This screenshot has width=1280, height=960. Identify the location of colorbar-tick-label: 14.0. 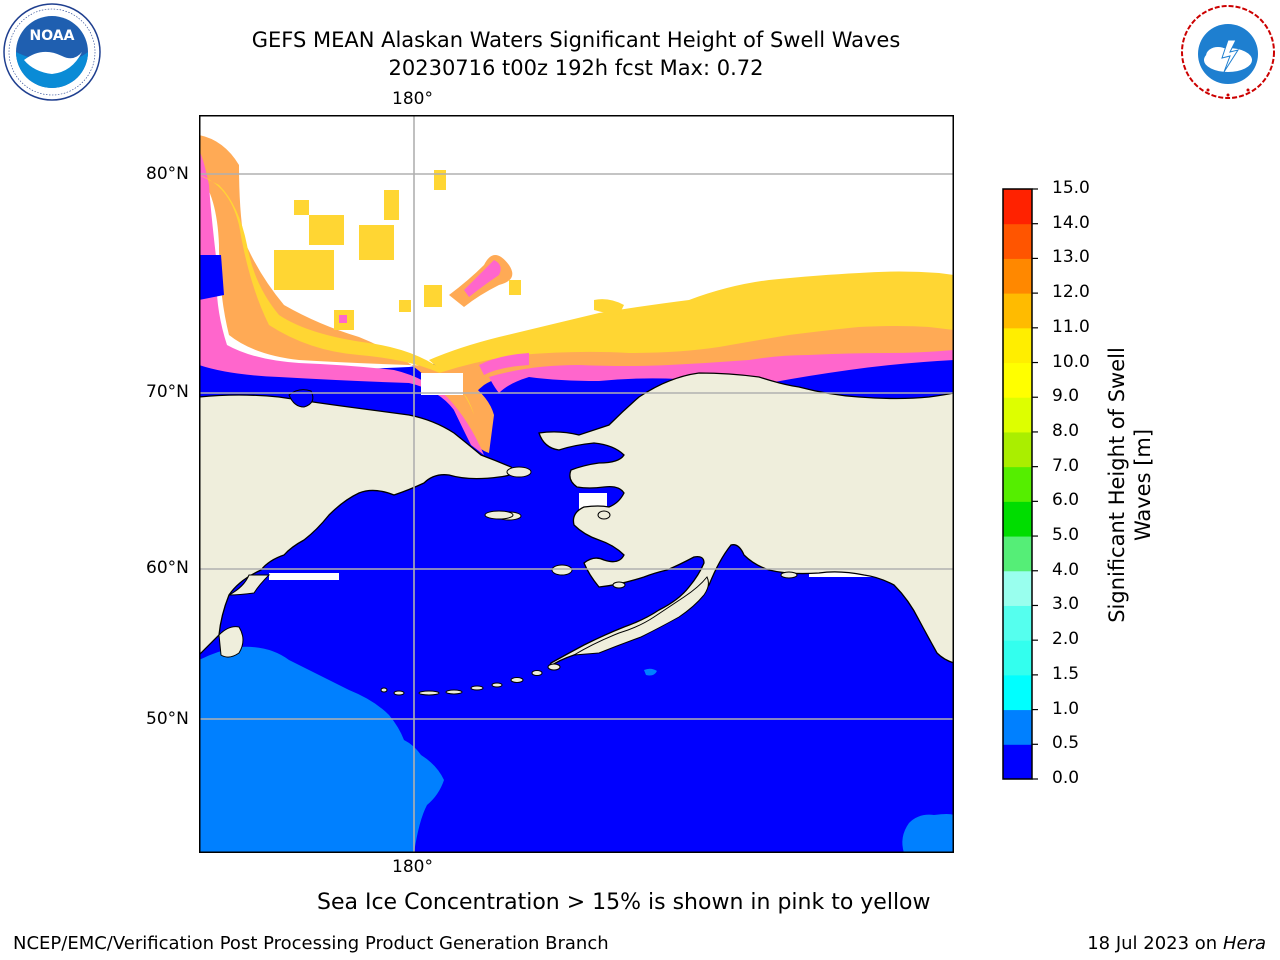
(1071, 222).